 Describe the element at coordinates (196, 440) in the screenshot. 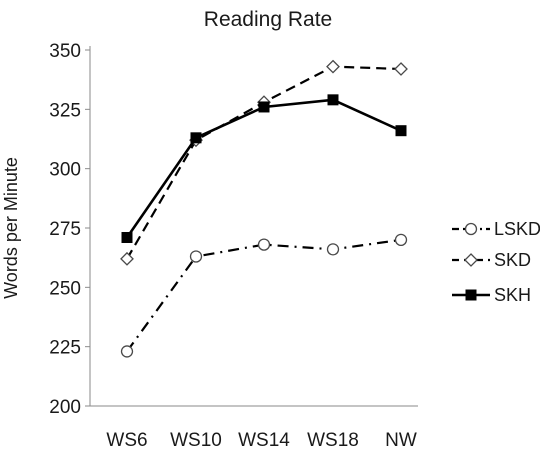

I see `x-tick-label: WS10` at that location.